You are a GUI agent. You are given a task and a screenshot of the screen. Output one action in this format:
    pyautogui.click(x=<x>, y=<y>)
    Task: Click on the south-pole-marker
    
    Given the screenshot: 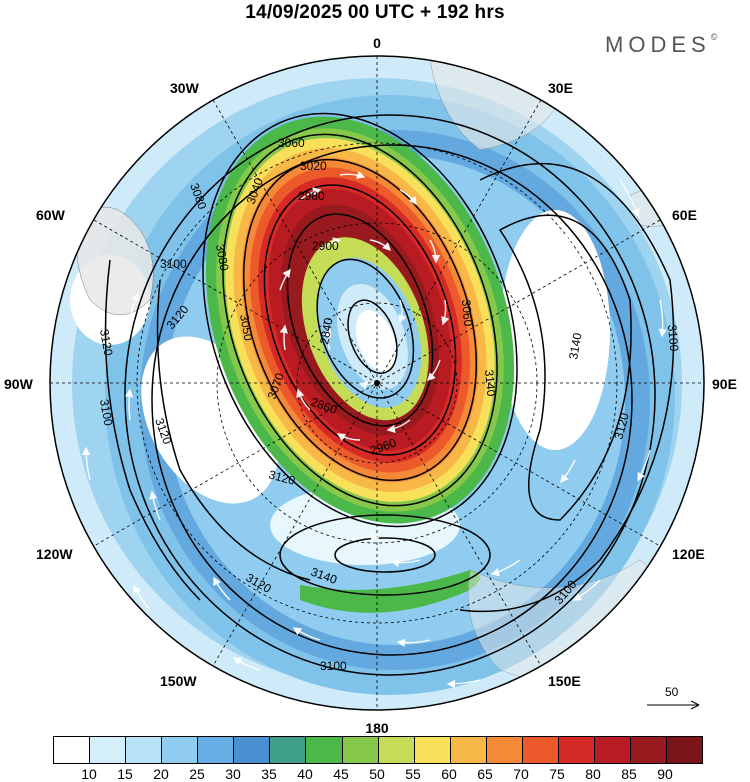 What is the action you would take?
    pyautogui.click(x=377, y=383)
    